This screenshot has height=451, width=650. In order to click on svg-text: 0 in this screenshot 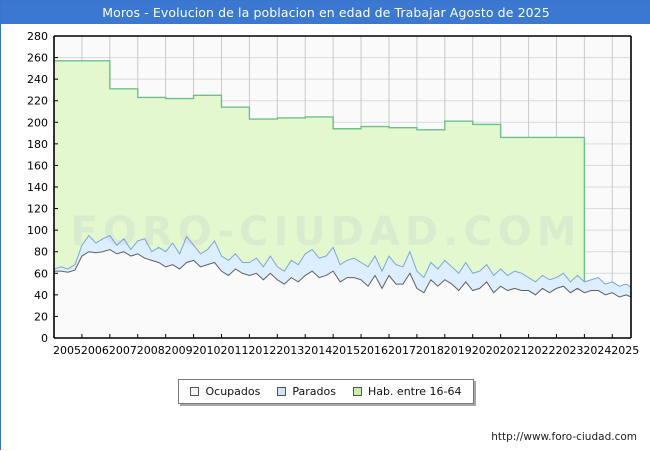, I will do `click(44, 338)`.